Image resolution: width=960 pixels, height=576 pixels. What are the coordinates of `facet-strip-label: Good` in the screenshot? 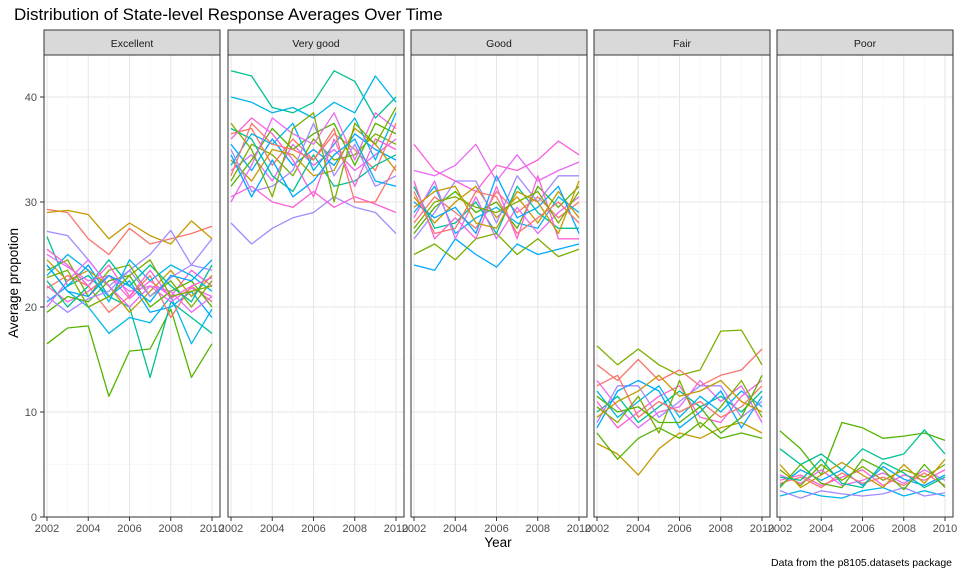 It's located at (499, 44).